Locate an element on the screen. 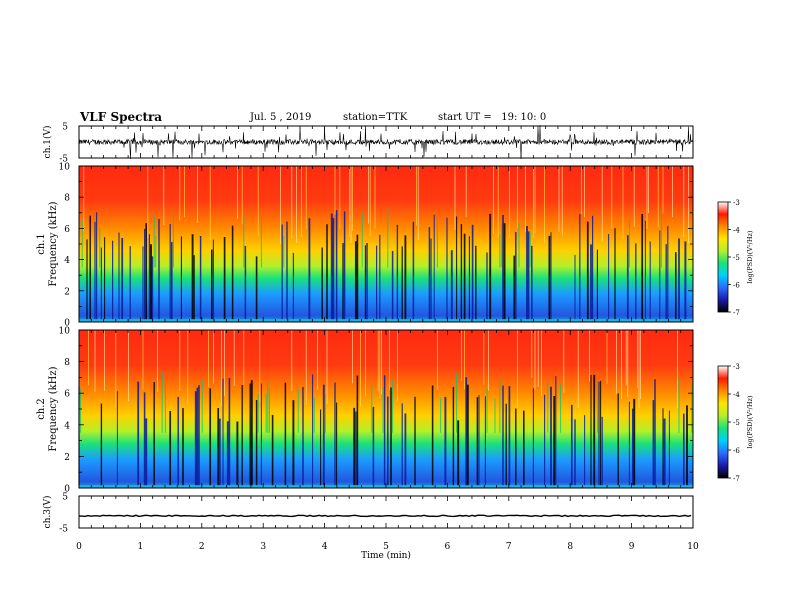 Image resolution: width=792 pixels, height=612 pixels. x-tick-label: 2 is located at coordinates (202, 547).